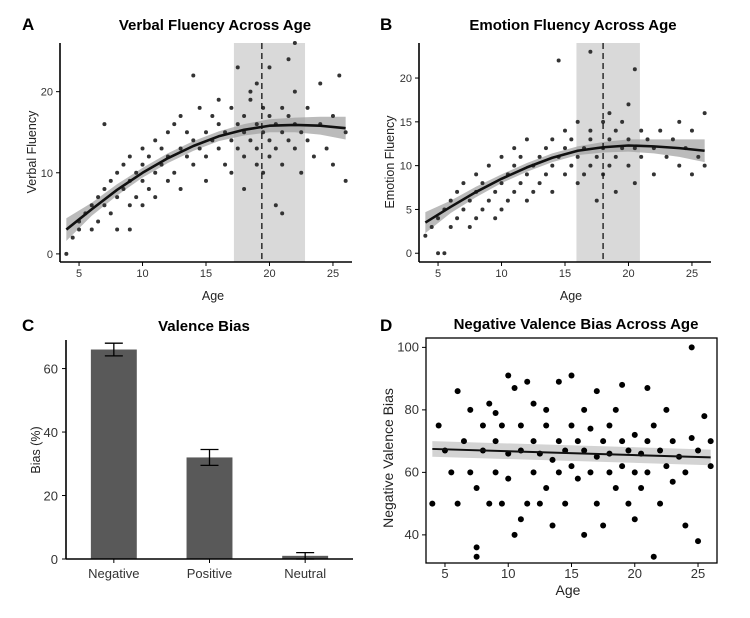  Describe the element at coordinates (501, 274) in the screenshot. I see `x-tick-label: 10` at that location.